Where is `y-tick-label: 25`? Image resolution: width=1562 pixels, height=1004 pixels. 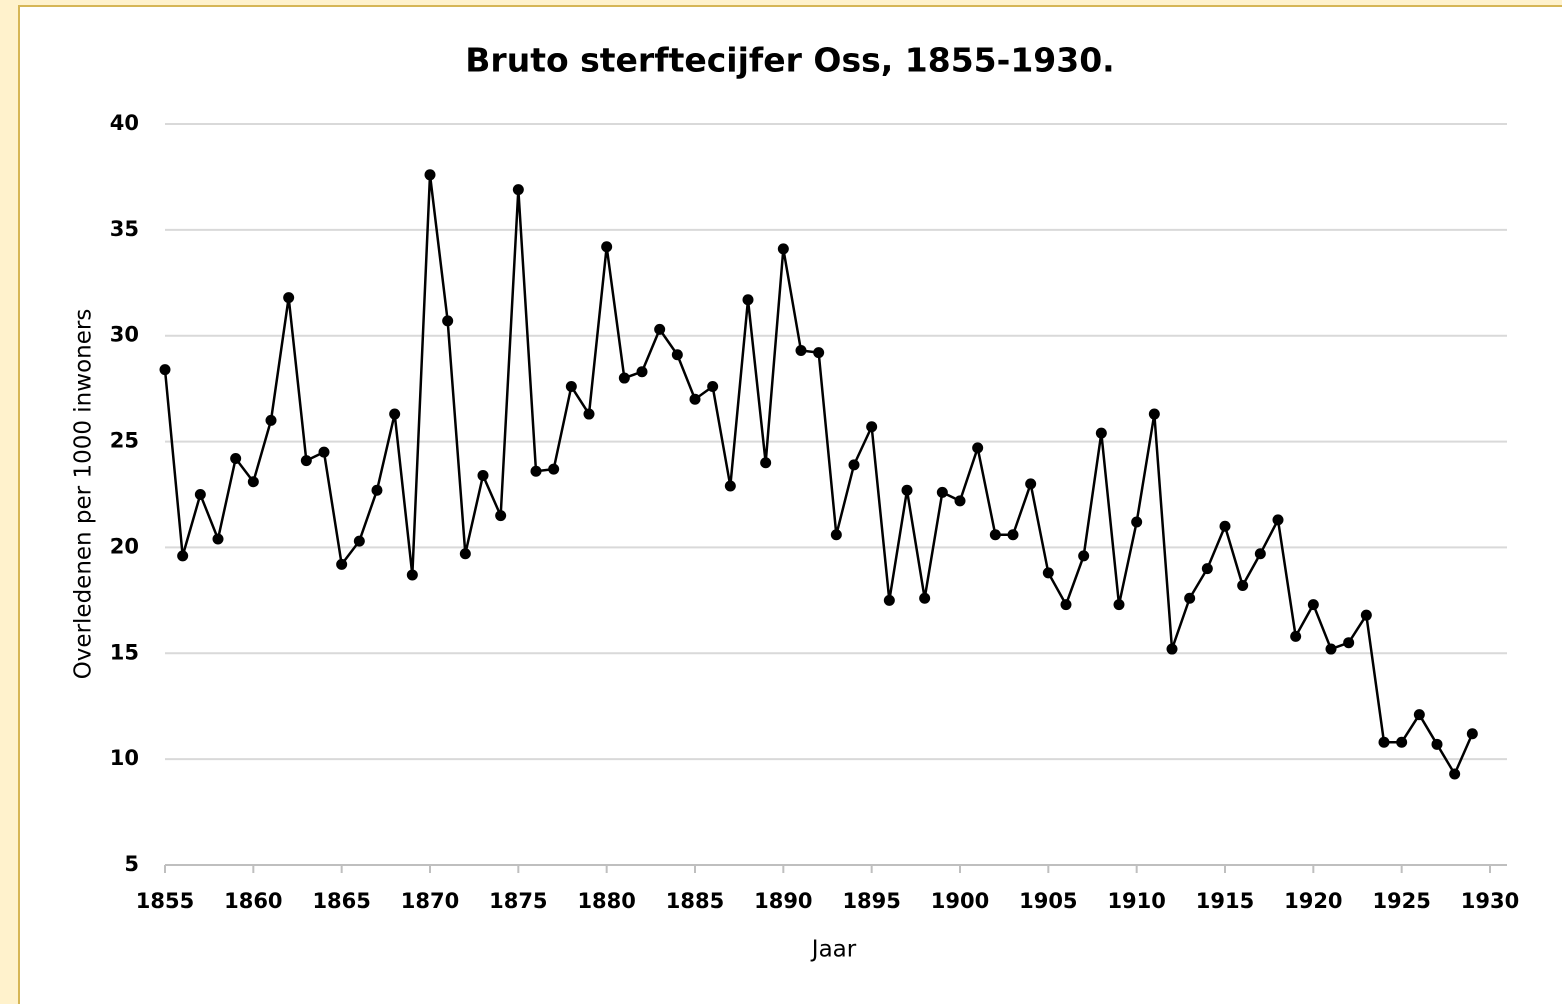 y-tick-label: 25 is located at coordinates (124, 441).